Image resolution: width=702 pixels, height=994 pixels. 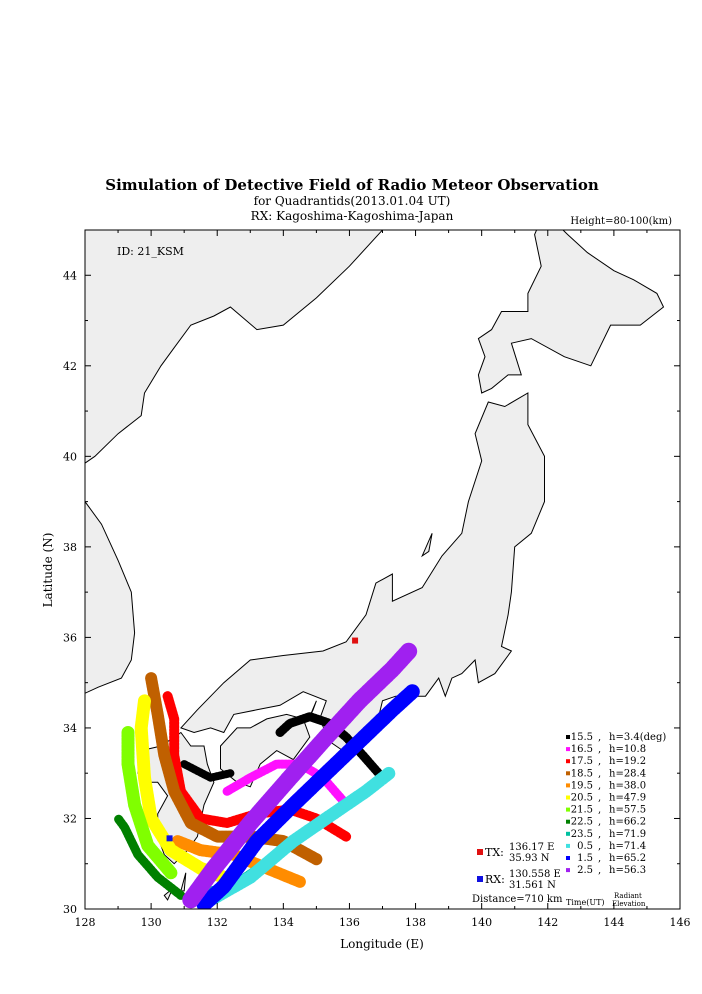 What do you see at coordinates (582, 785) in the screenshot?
I see `legend-time: 19.5` at bounding box center [582, 785].